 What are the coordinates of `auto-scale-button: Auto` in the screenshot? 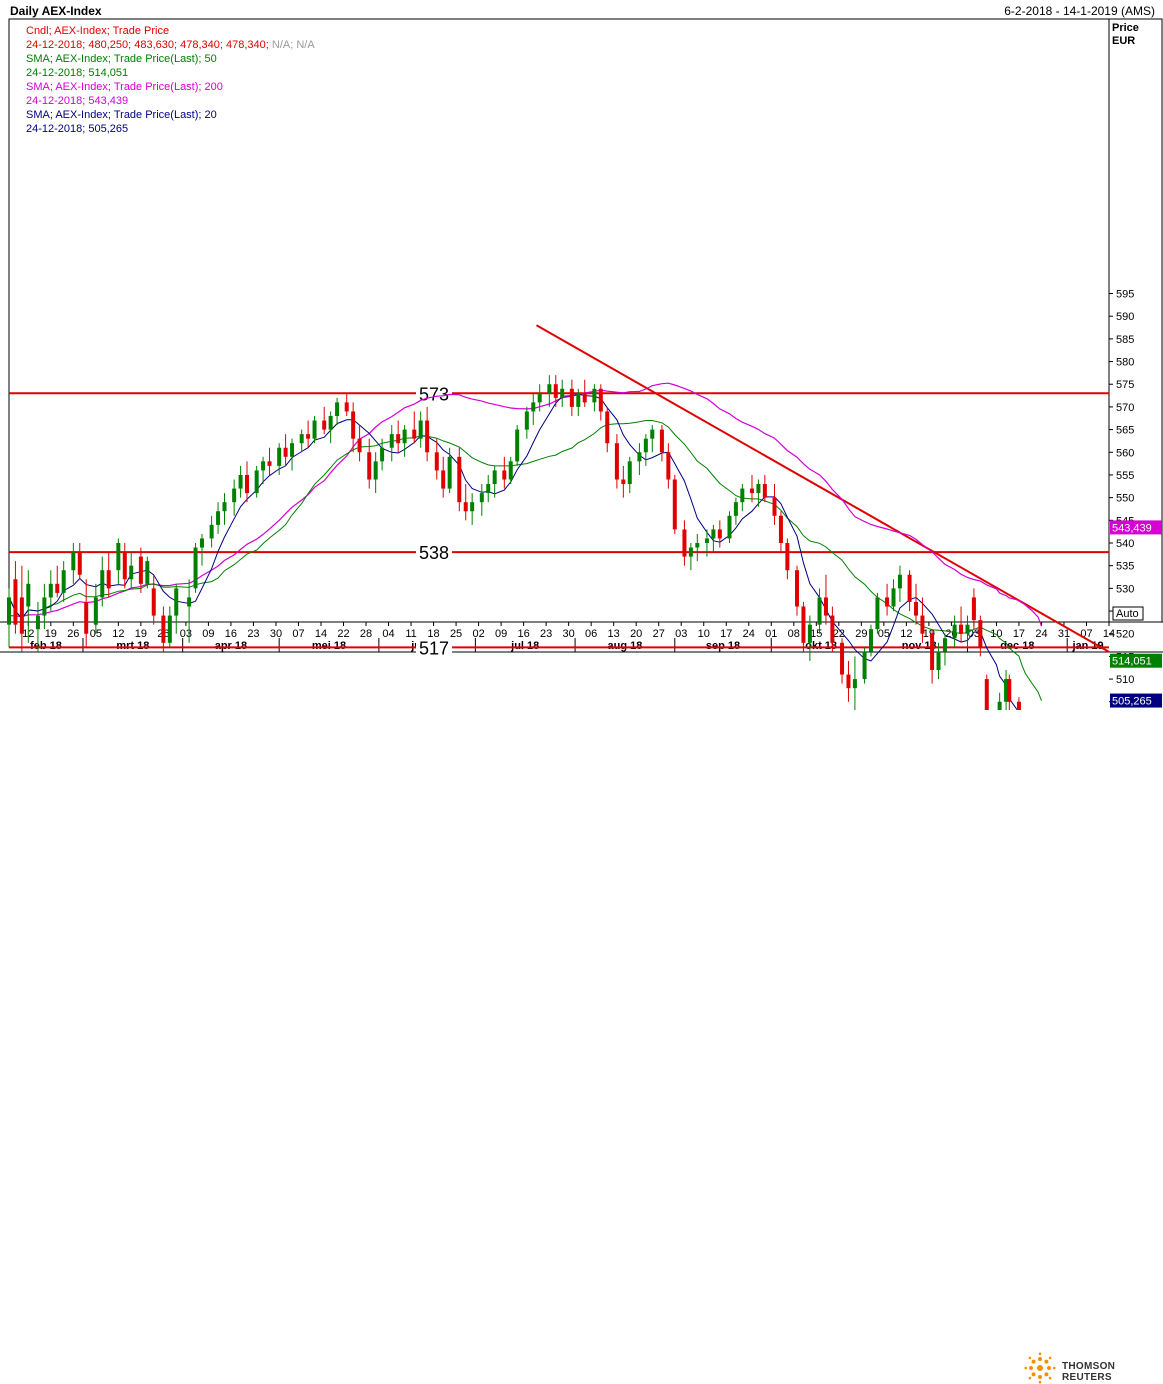 It's located at (1127, 614).